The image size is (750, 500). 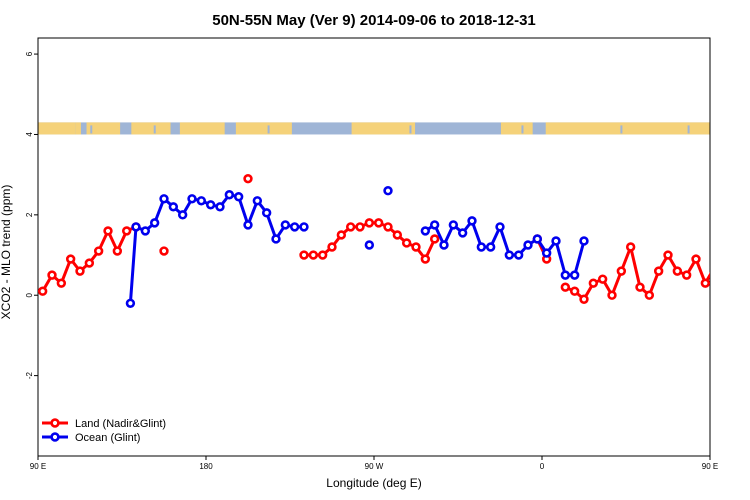 What do you see at coordinates (373, 483) in the screenshot?
I see `x-axis-label: Longitude (deg E)` at bounding box center [373, 483].